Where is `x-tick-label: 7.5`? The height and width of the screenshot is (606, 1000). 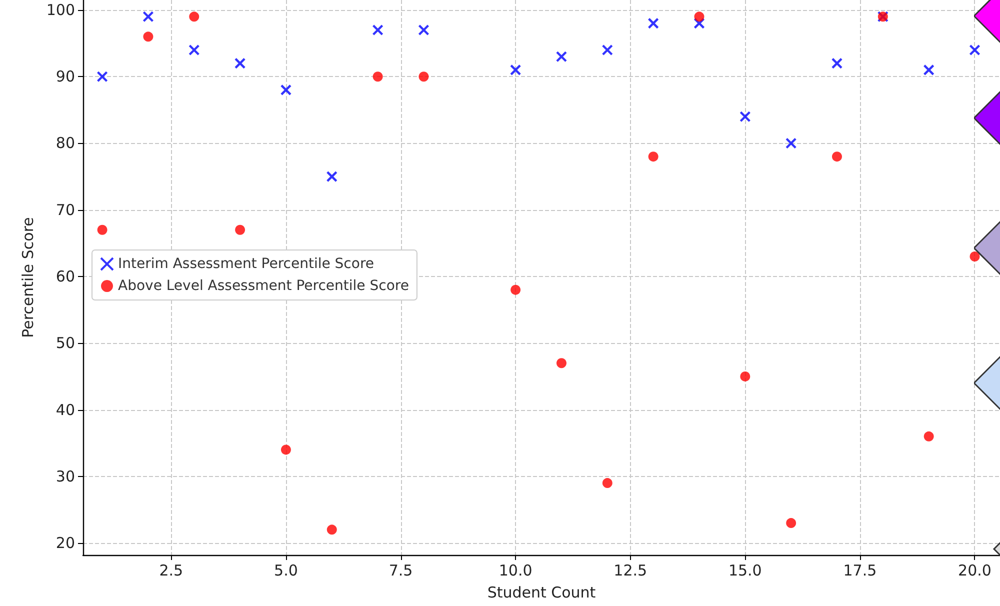
x-tick-label: 7.5 is located at coordinates (400, 571).